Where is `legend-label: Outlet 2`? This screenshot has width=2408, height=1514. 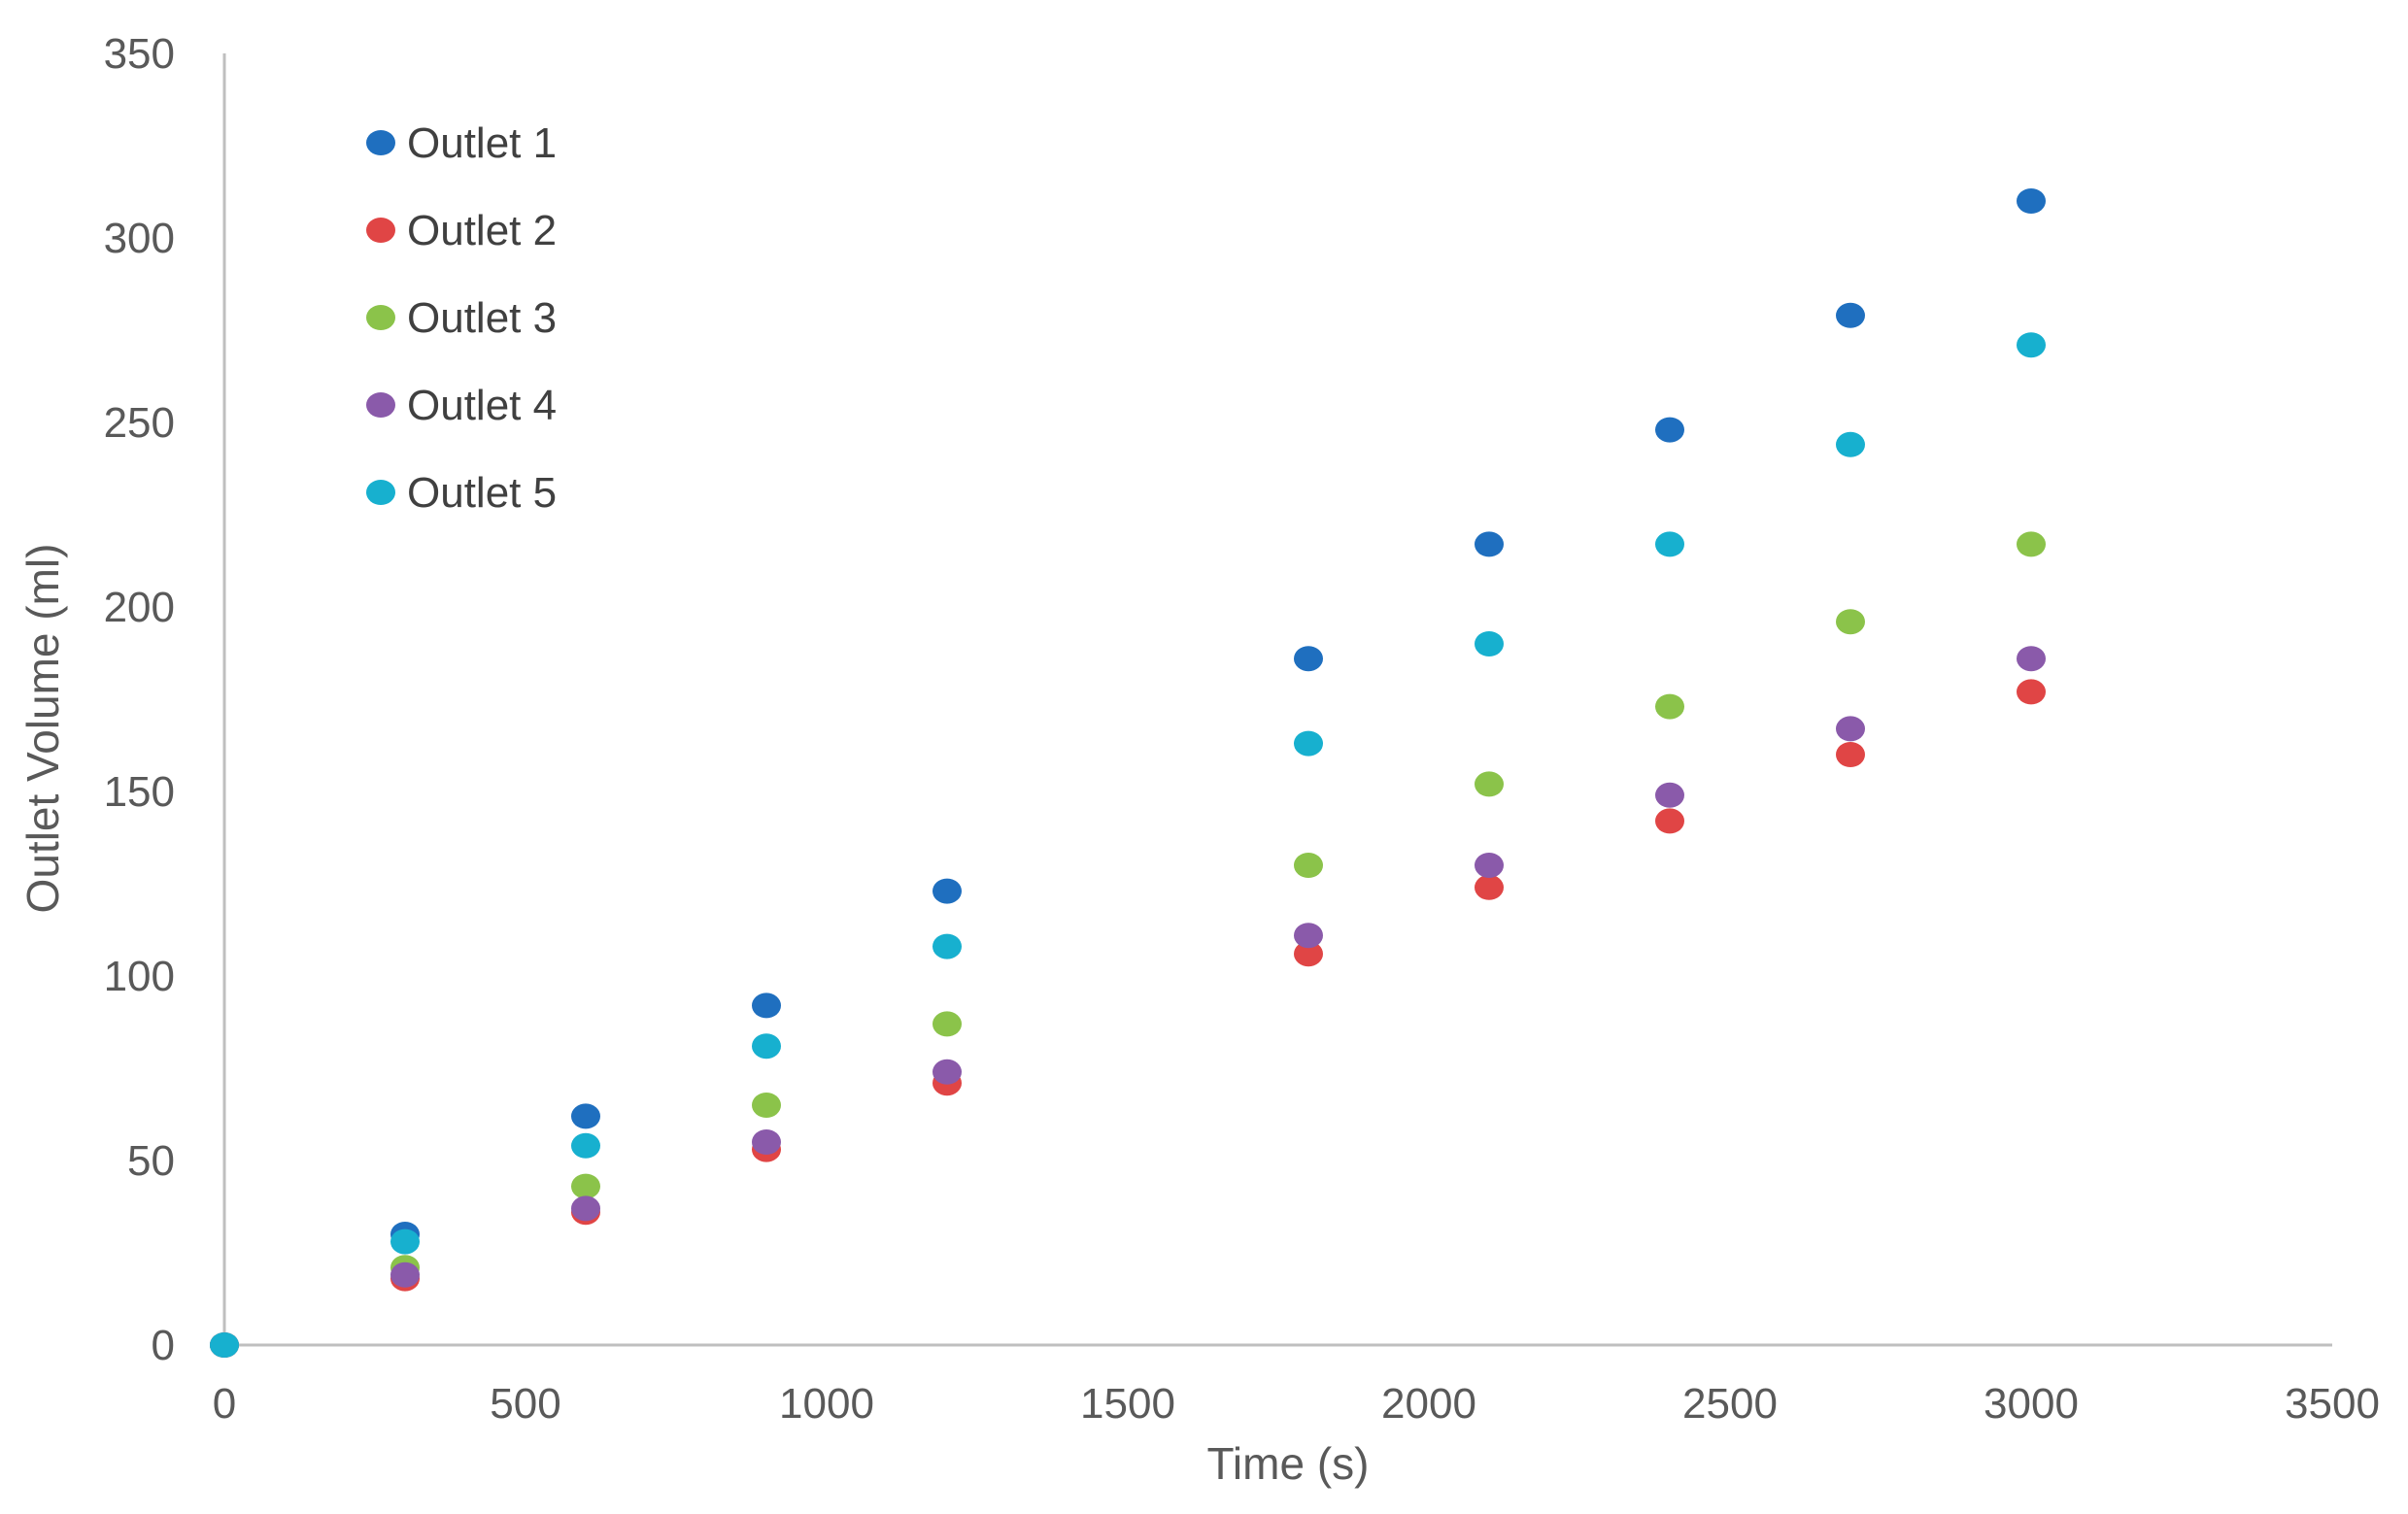
legend-label: Outlet 2 is located at coordinates (482, 230).